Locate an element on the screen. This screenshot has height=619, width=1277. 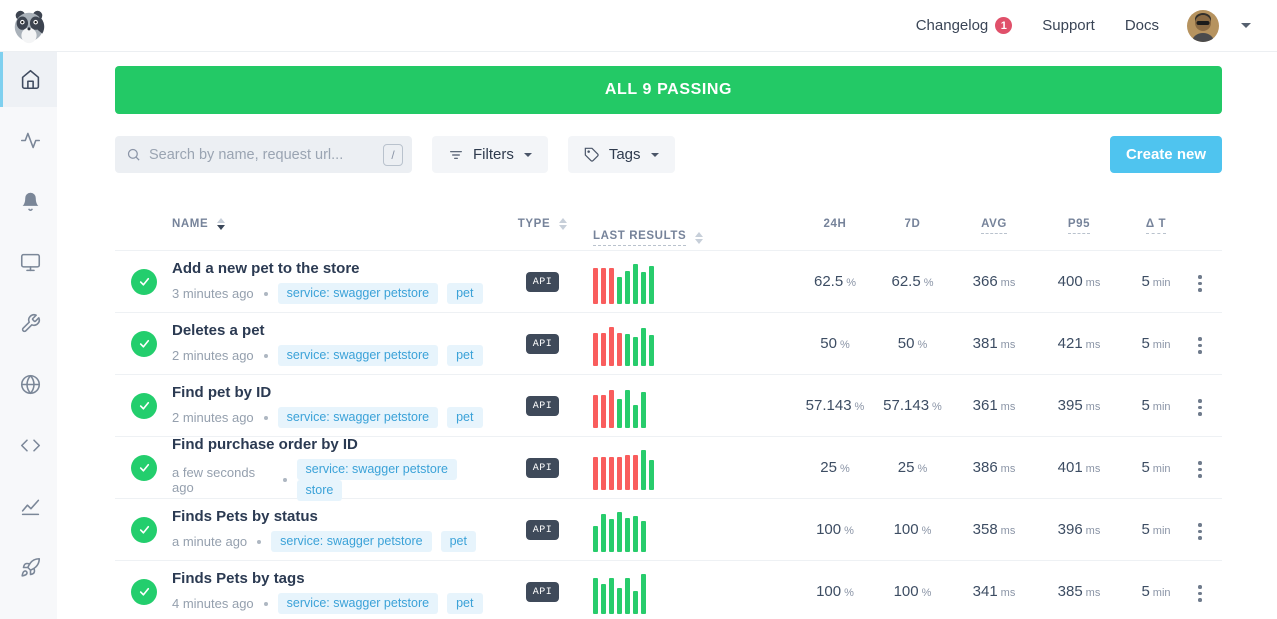
header-avg: AVG is located at coordinates (994, 225).